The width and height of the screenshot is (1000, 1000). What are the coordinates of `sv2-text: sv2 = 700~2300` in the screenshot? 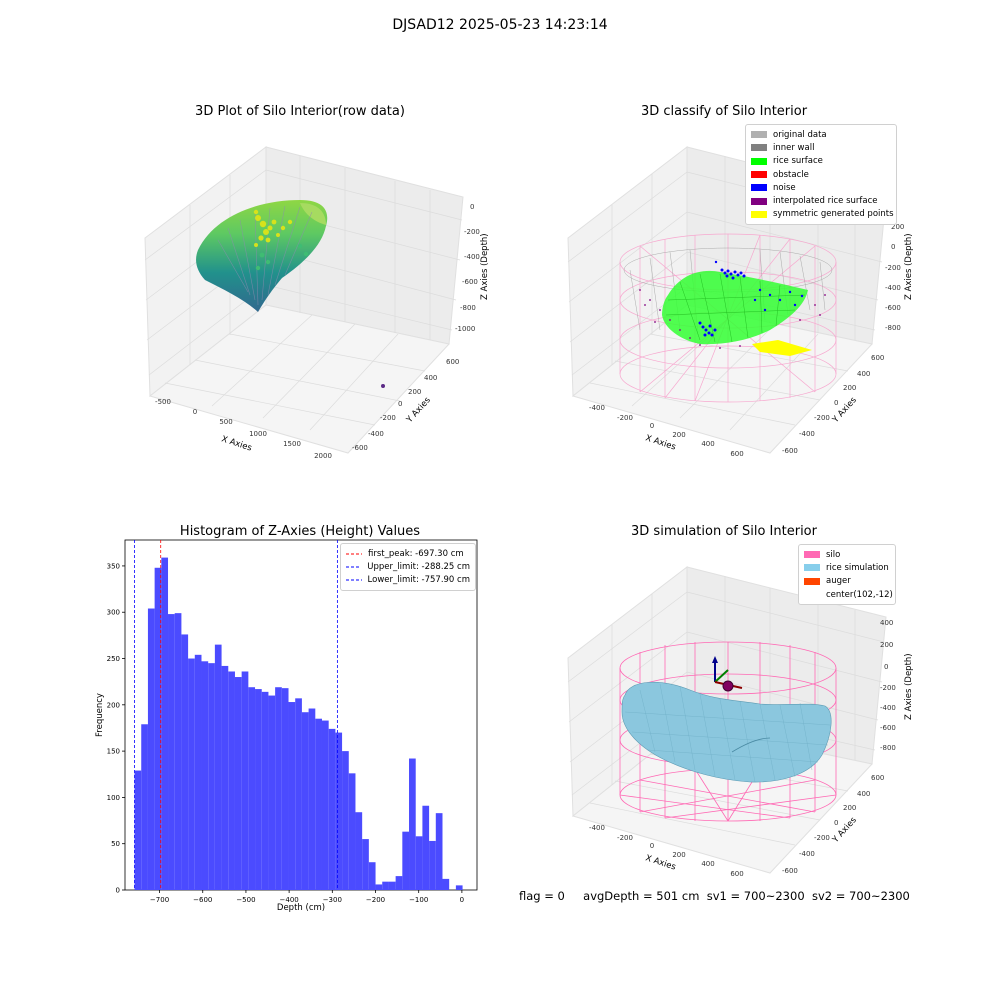 It's located at (860, 896).